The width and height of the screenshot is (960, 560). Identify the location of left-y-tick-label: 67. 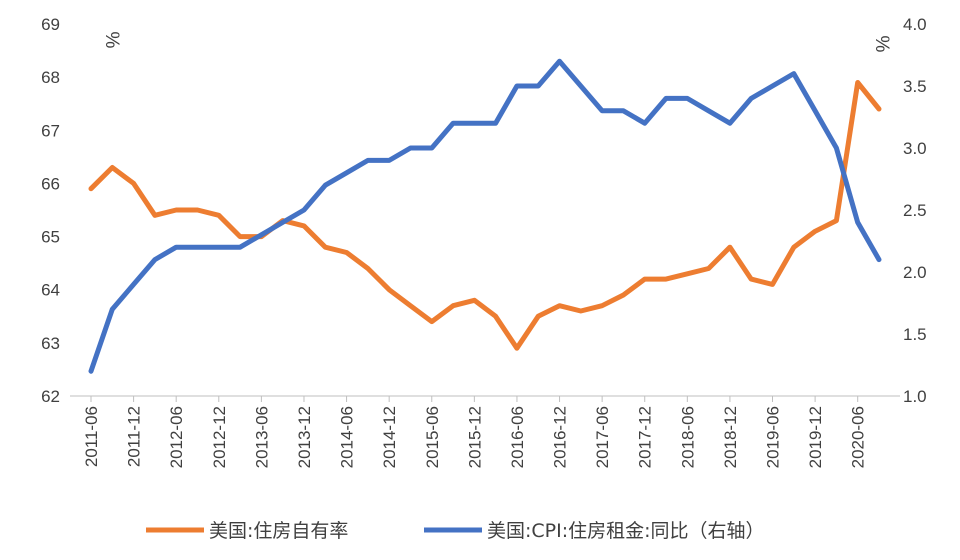
(50, 130).